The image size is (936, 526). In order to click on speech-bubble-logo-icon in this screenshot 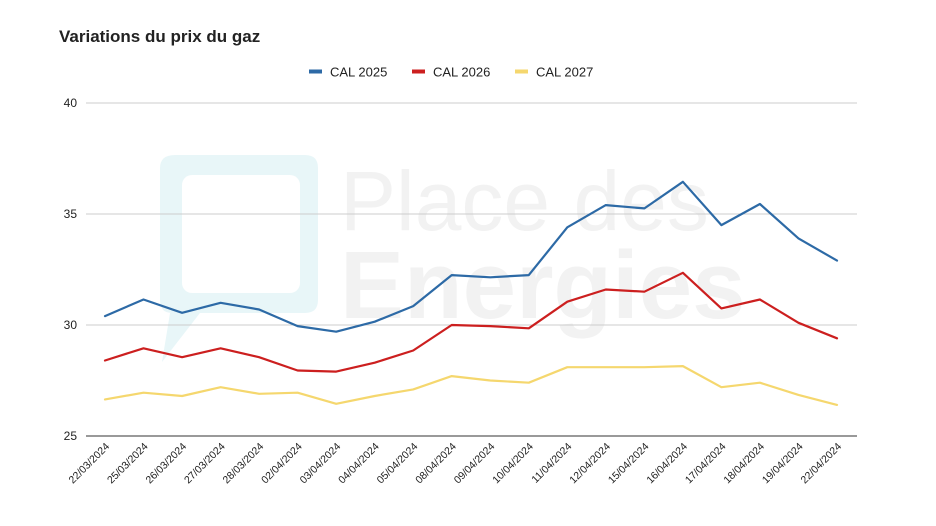, I will do `click(239, 258)`.